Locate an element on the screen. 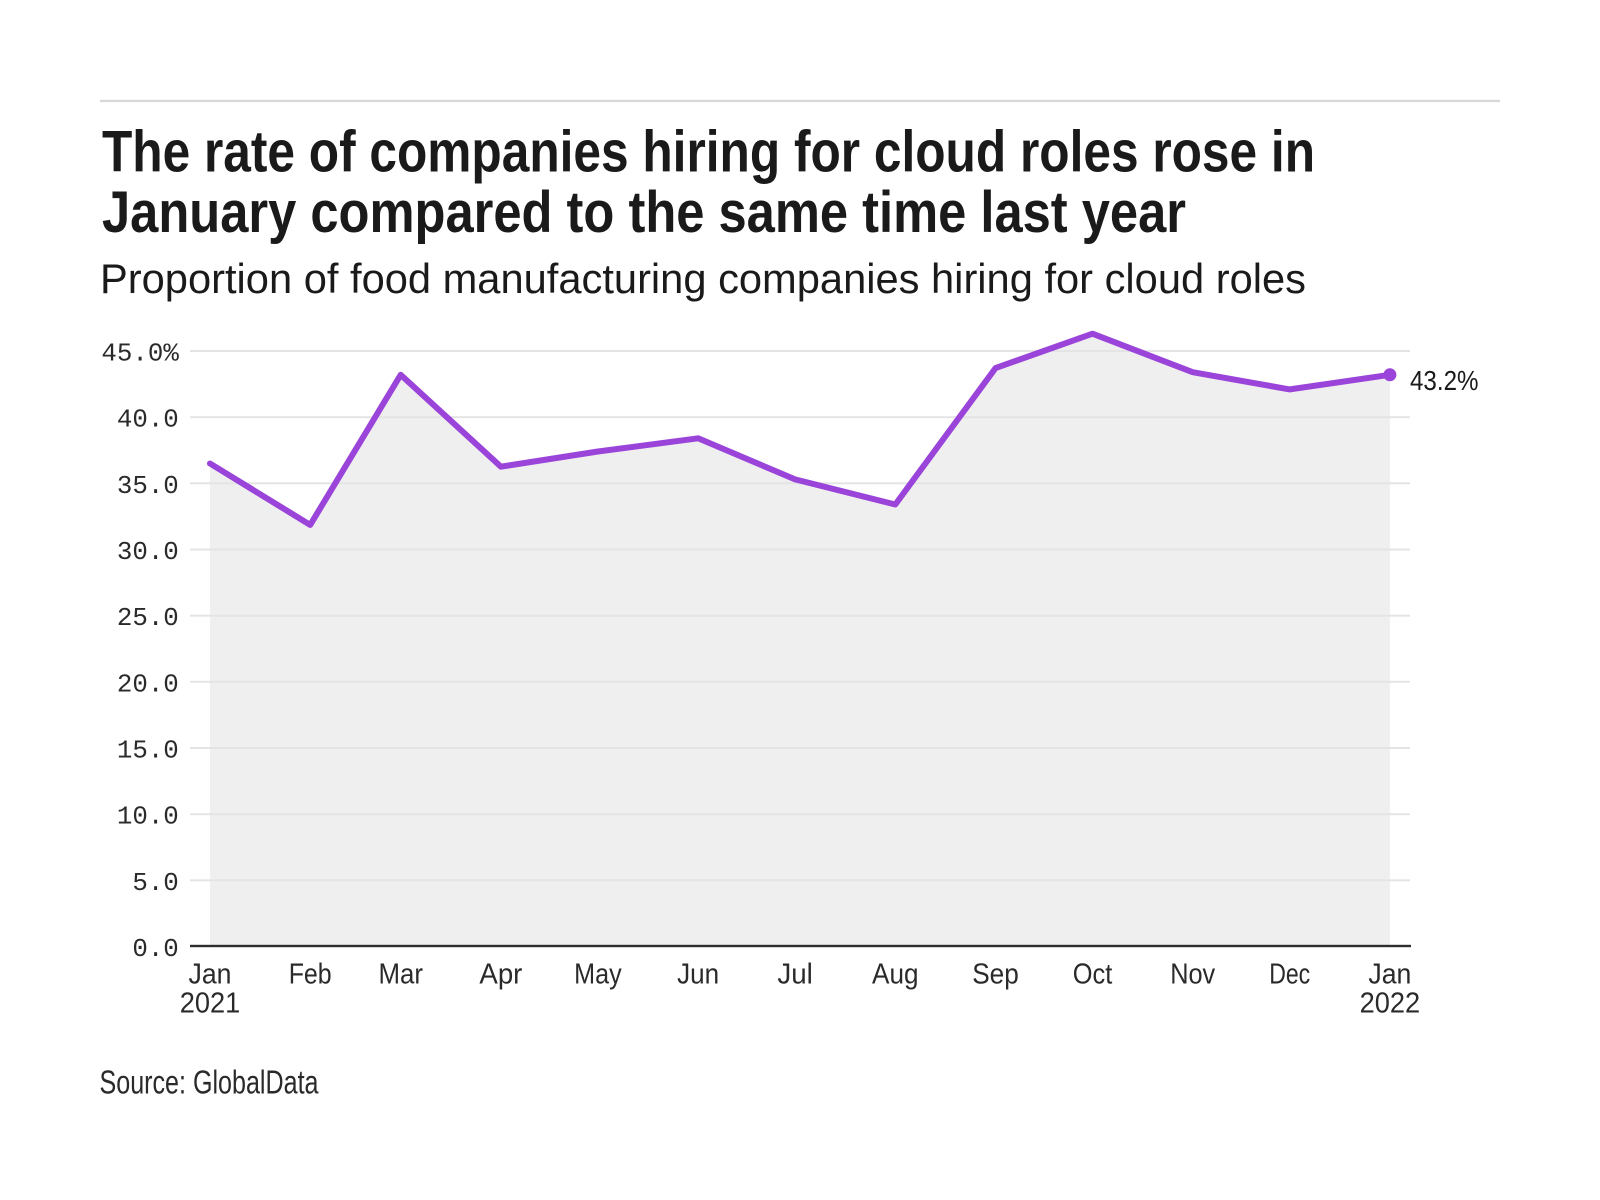  svg-text: Nov is located at coordinates (1192, 974).